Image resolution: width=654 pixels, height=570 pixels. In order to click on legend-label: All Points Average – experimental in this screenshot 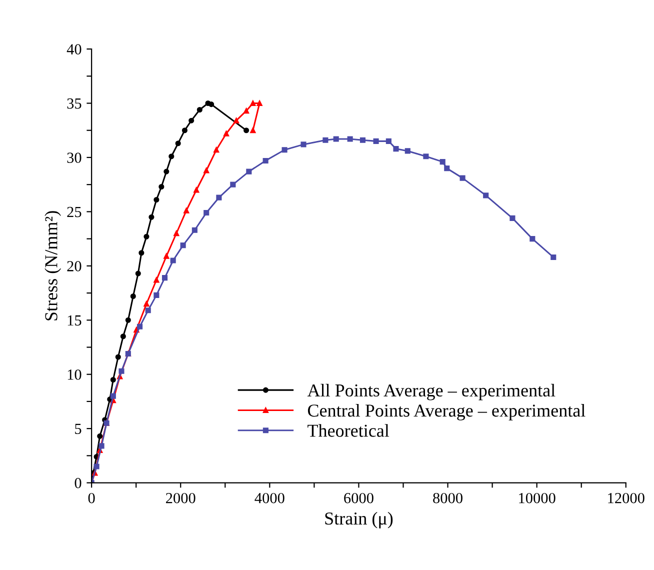, I will do `click(431, 392)`.